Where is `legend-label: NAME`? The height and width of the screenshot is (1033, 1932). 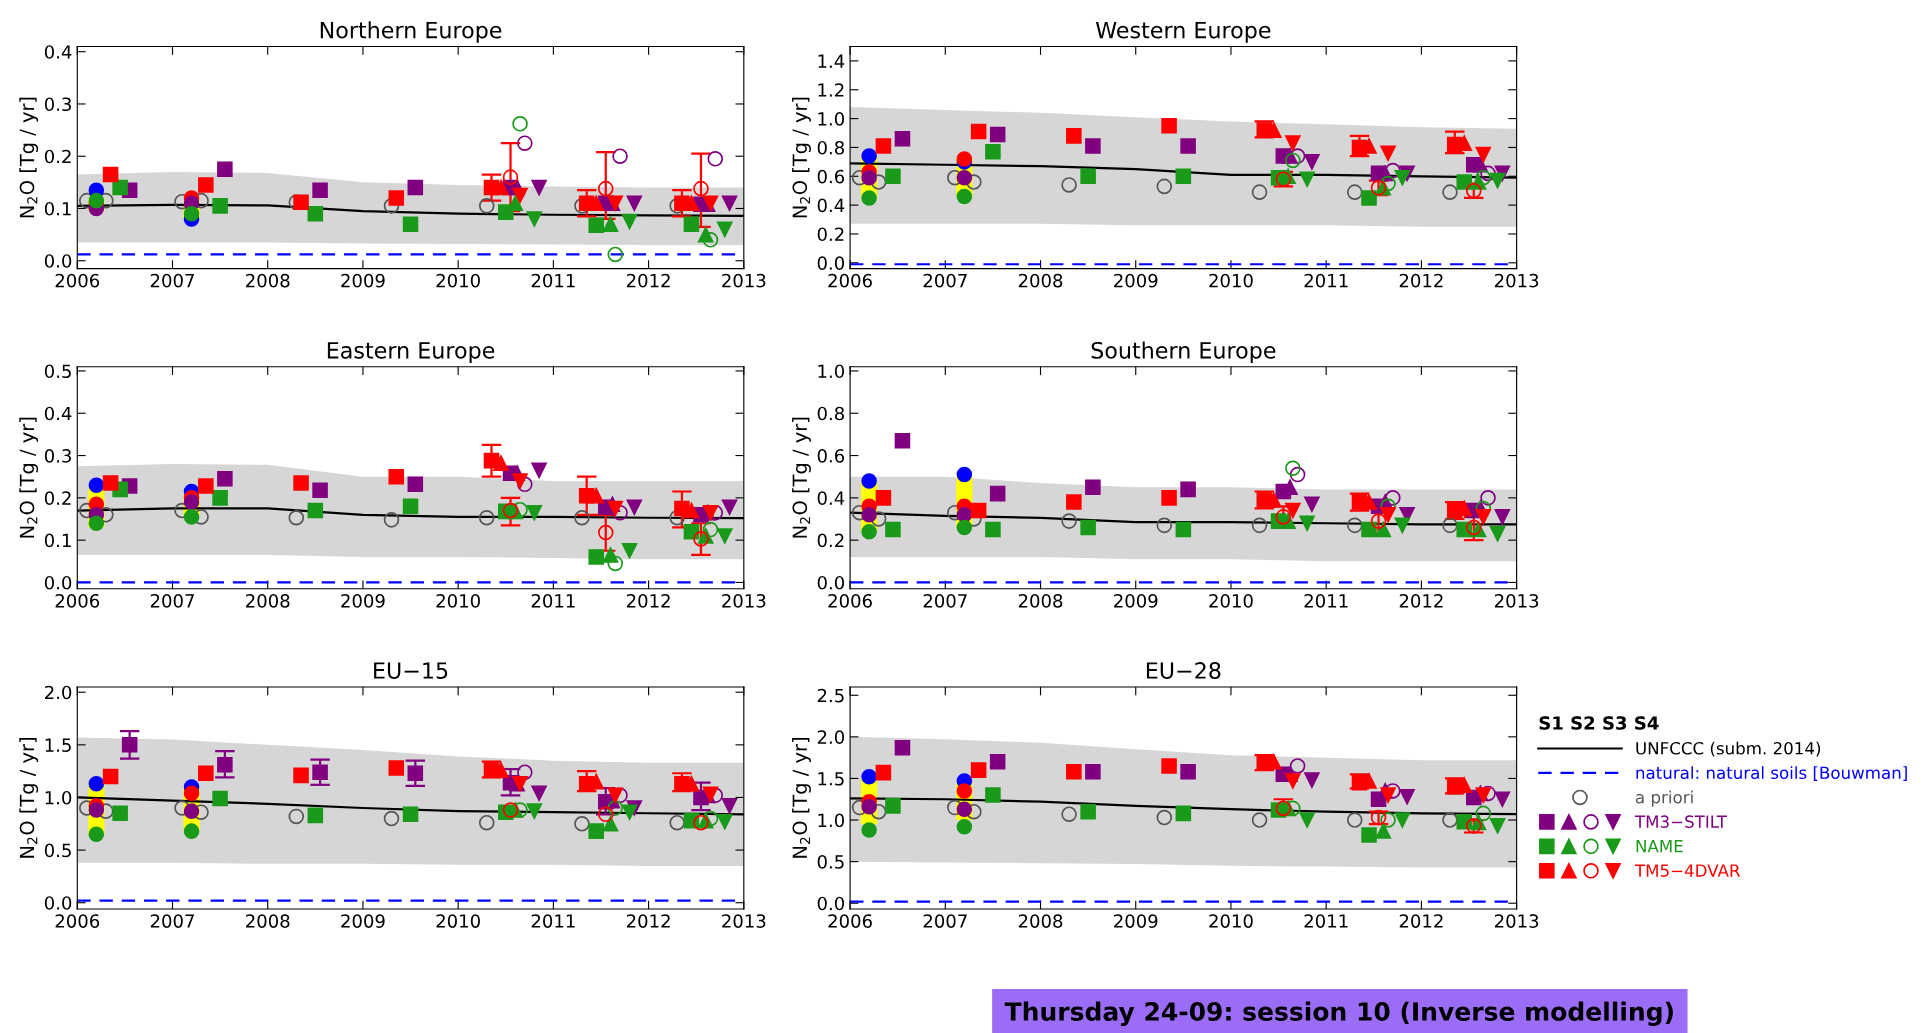 legend-label: NAME is located at coordinates (1659, 846).